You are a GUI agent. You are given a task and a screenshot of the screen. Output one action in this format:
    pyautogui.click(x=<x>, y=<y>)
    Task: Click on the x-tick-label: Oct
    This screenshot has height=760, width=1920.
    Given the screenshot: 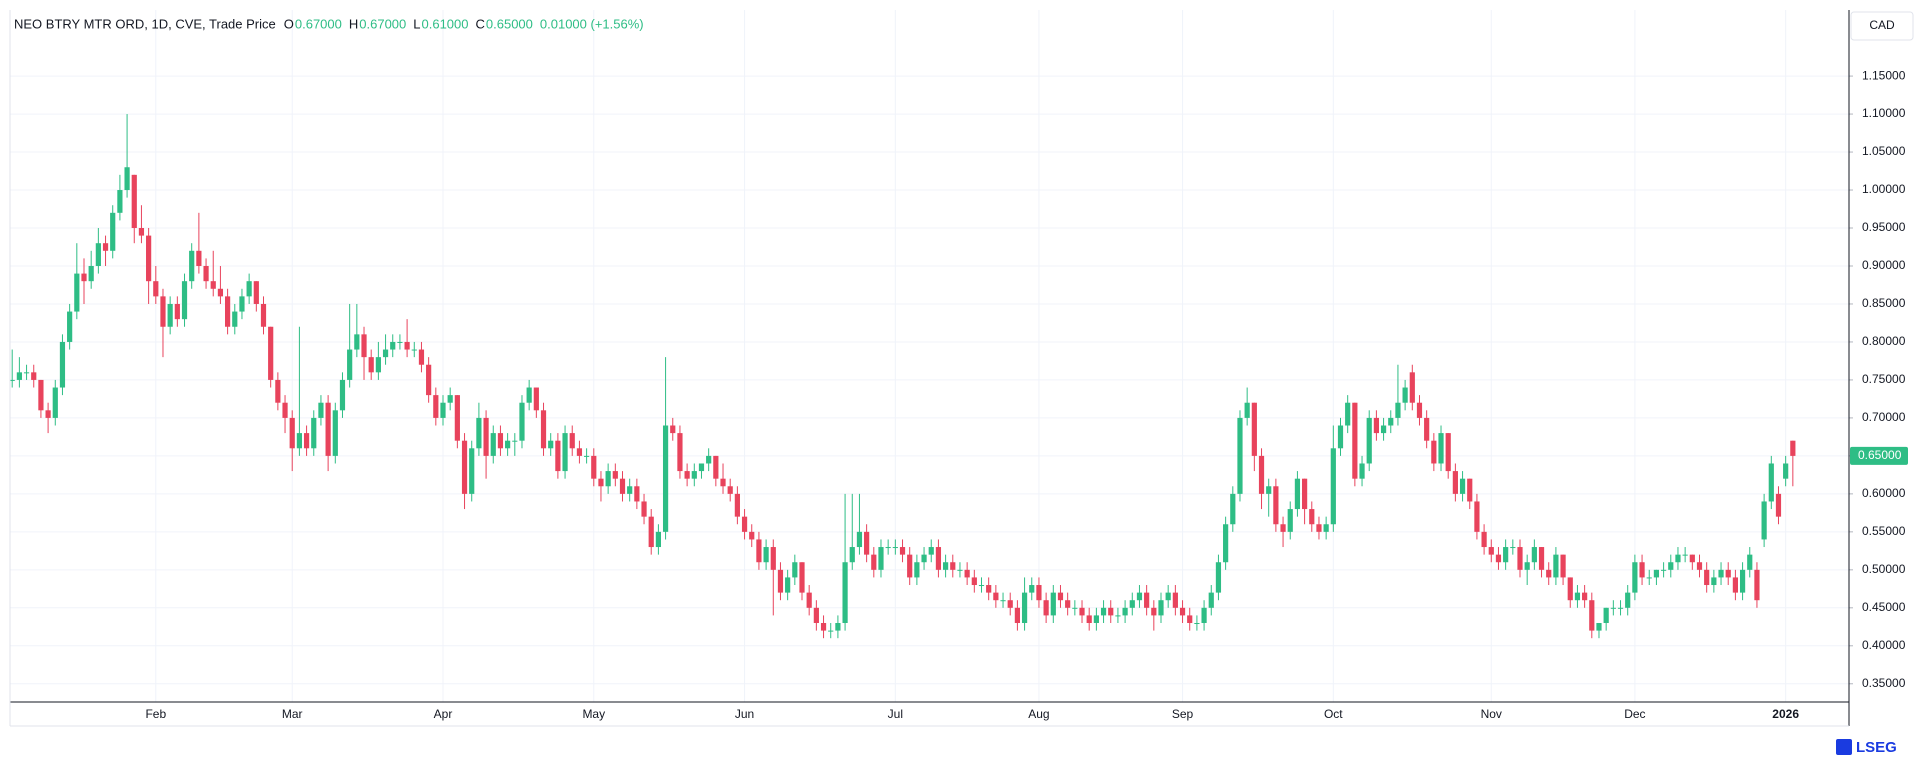 What is the action you would take?
    pyautogui.click(x=1333, y=714)
    